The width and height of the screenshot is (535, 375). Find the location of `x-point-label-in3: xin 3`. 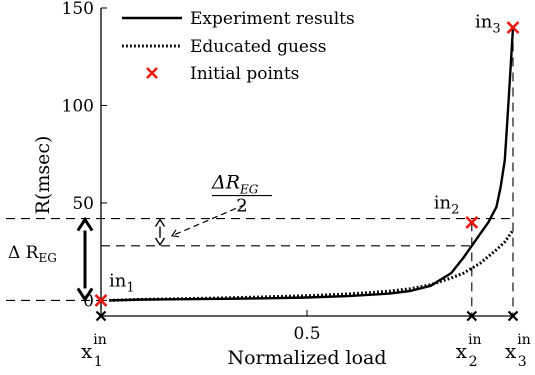

x-point-label-in3: xin 3 is located at coordinates (518, 351).